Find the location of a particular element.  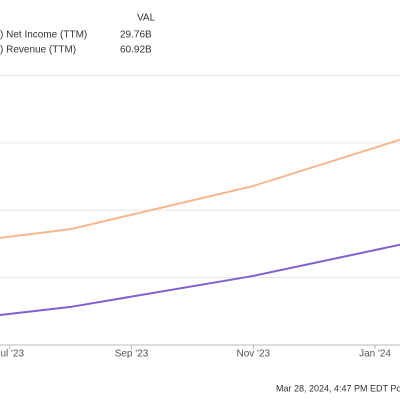

legend-value: 60.92B is located at coordinates (136, 50).